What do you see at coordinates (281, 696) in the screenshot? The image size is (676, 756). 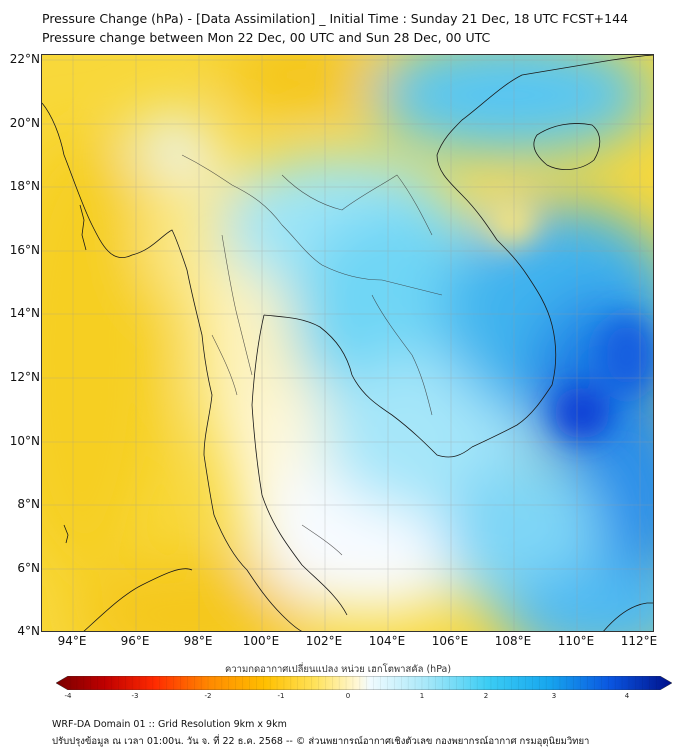 I see `colorbar-tick: -1` at bounding box center [281, 696].